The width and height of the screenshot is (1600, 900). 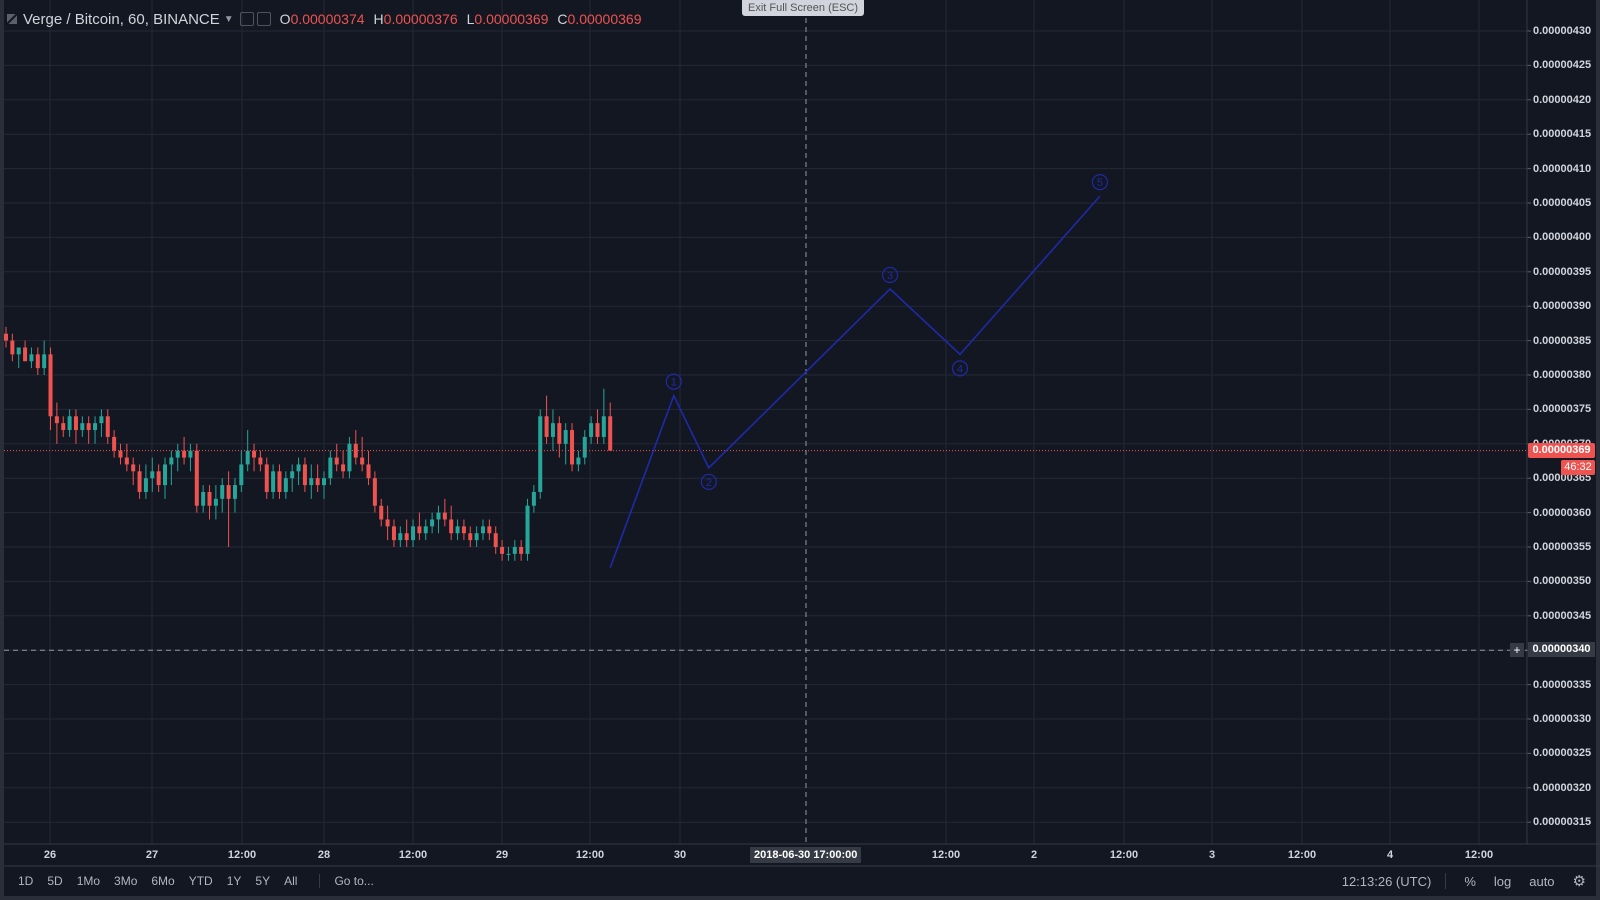 What do you see at coordinates (803, 8) in the screenshot?
I see `exit-fullscreen-button: Exit Full Screen (ESC)` at bounding box center [803, 8].